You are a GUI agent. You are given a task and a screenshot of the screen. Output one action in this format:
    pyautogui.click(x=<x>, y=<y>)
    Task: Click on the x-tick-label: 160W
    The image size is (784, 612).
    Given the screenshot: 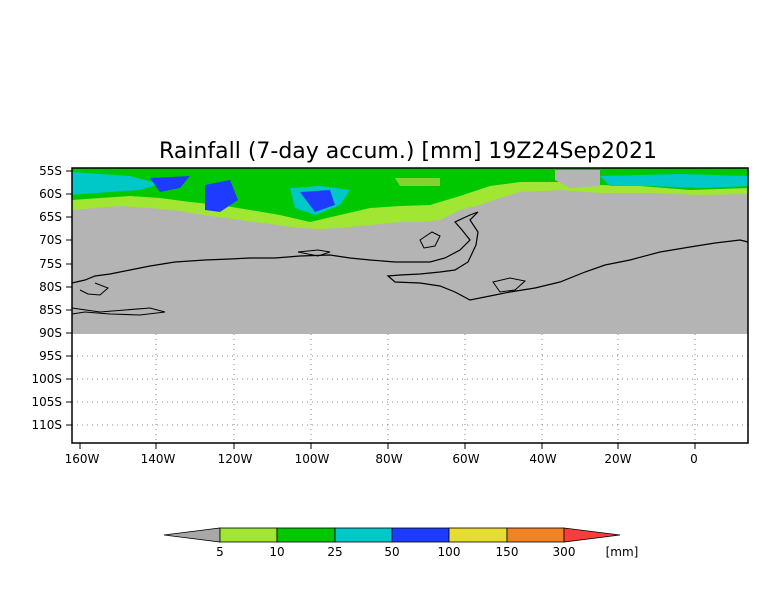 What is the action you would take?
    pyautogui.click(x=82, y=459)
    